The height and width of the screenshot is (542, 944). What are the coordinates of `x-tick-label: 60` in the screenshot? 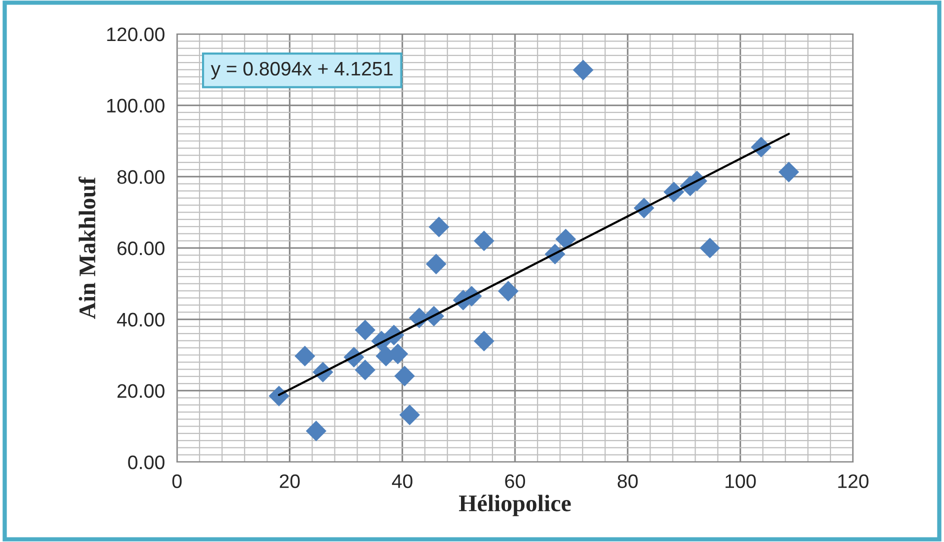 It's located at (515, 481).